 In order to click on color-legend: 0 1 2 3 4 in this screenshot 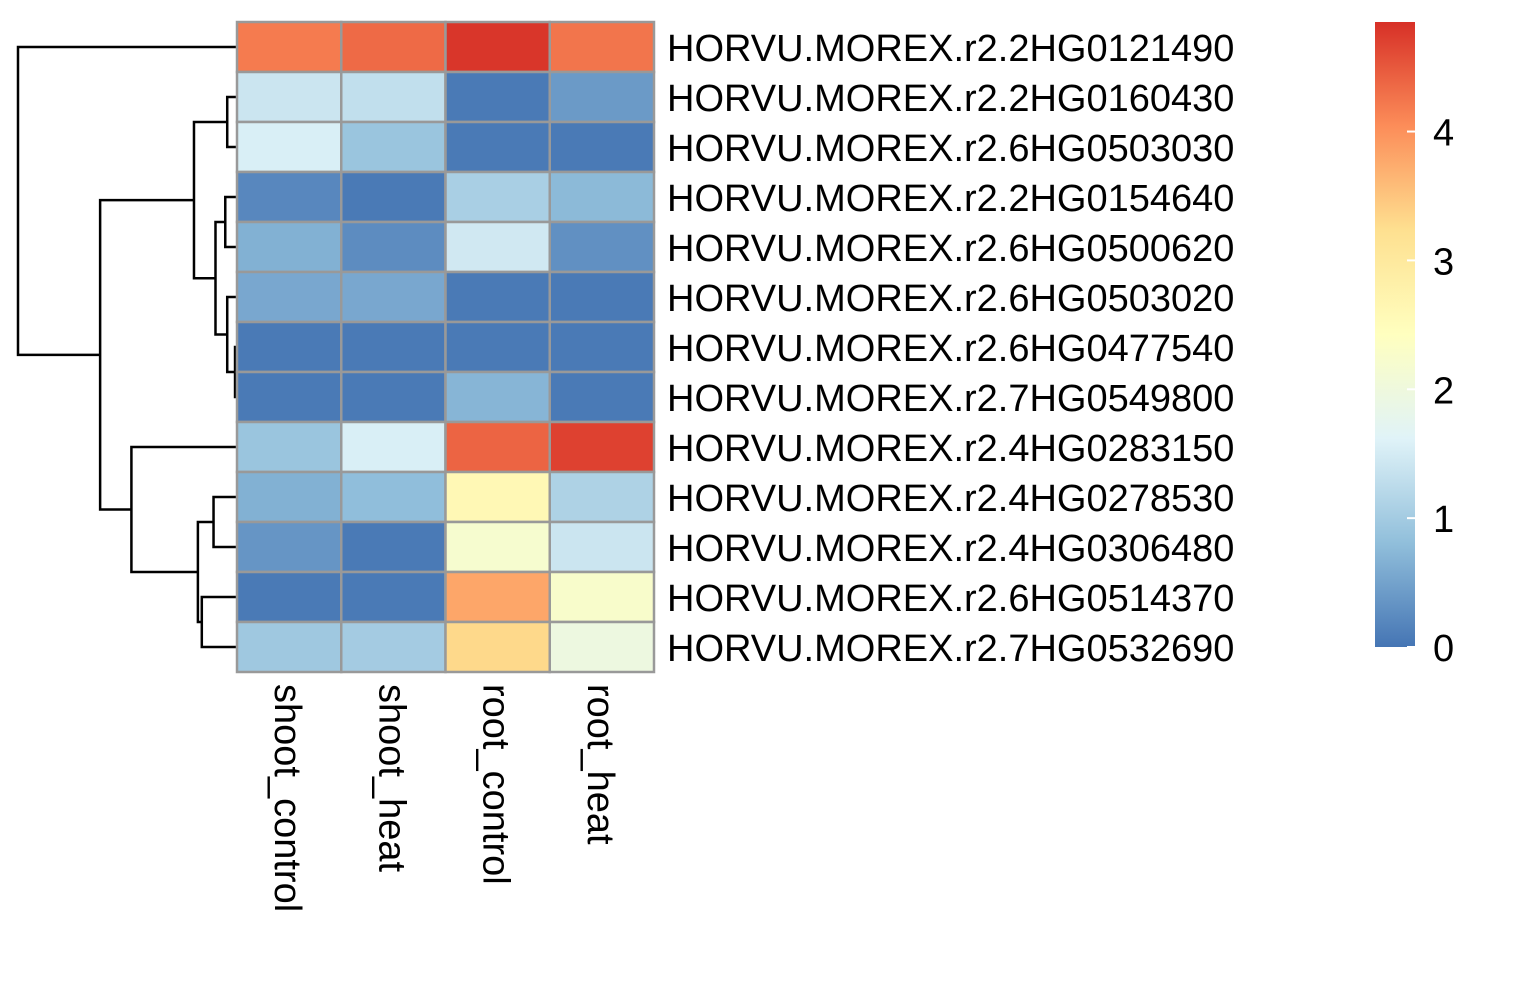, I will do `click(1414, 346)`.